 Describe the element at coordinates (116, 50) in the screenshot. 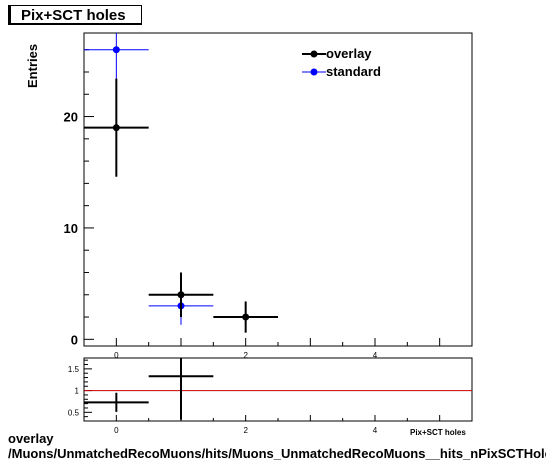

I see `main-standard-point` at that location.